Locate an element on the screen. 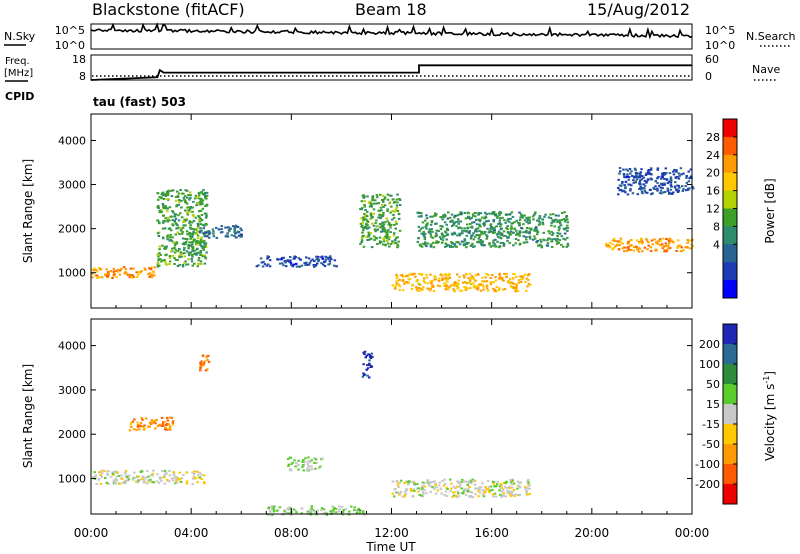 This screenshot has height=554, width=800. nave-tick-top: 60 is located at coordinates (712, 59).